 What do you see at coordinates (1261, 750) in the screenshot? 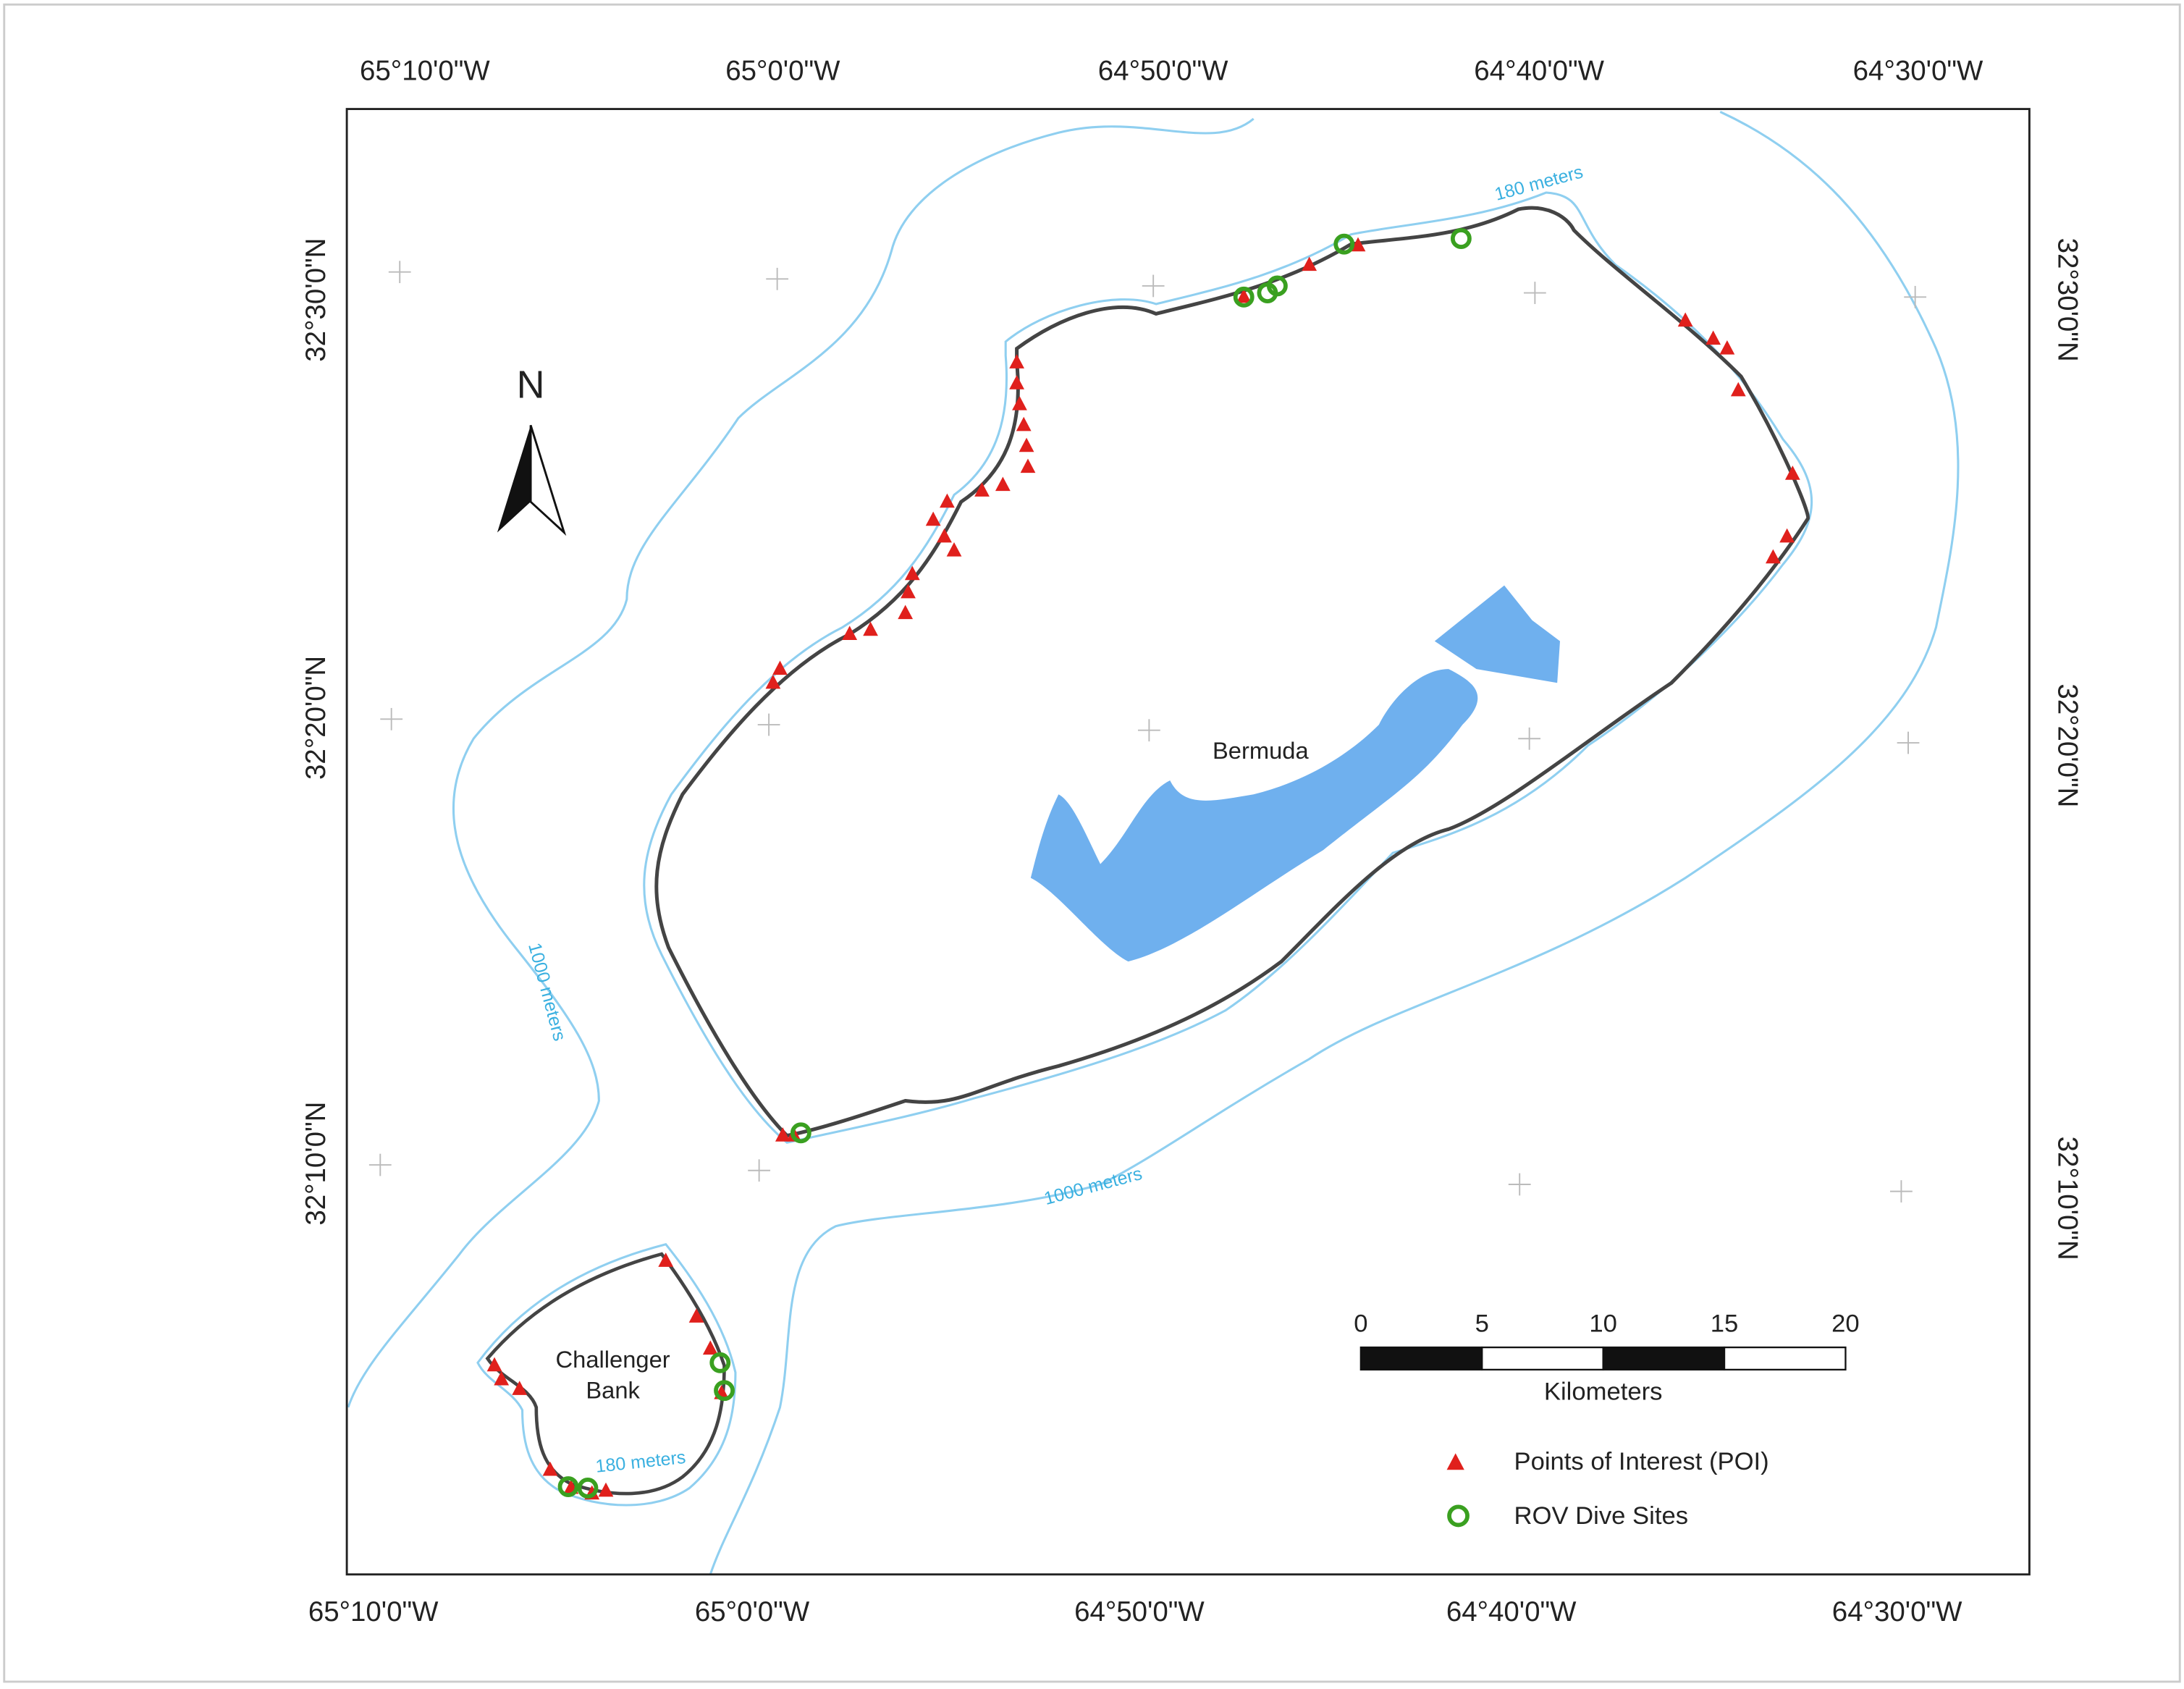
I see `place-label: Bermuda` at bounding box center [1261, 750].